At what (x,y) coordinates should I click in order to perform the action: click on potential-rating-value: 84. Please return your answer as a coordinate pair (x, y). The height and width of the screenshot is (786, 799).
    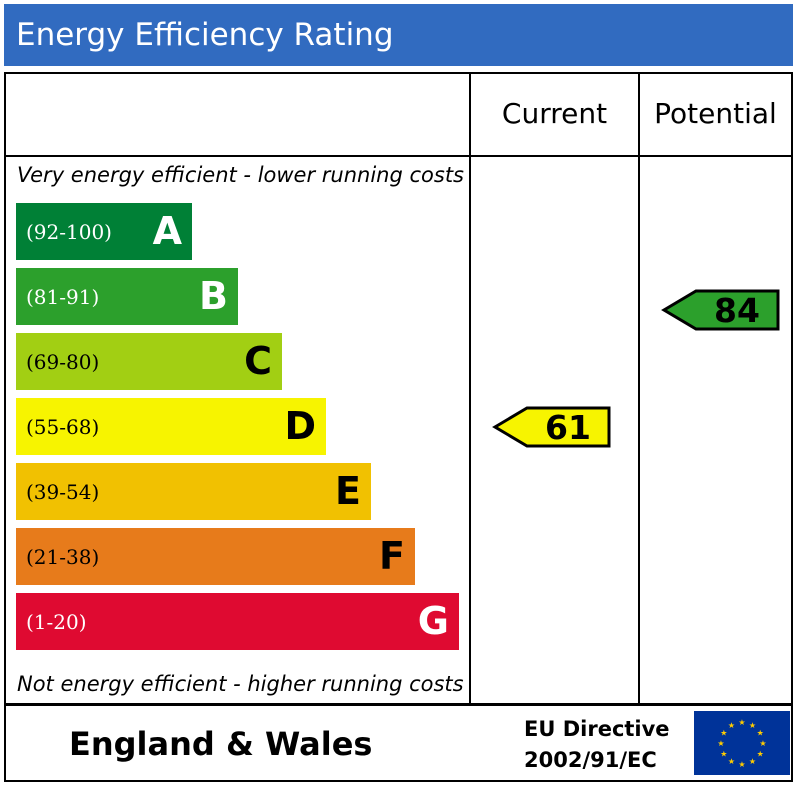
    Looking at the image, I should click on (737, 310).